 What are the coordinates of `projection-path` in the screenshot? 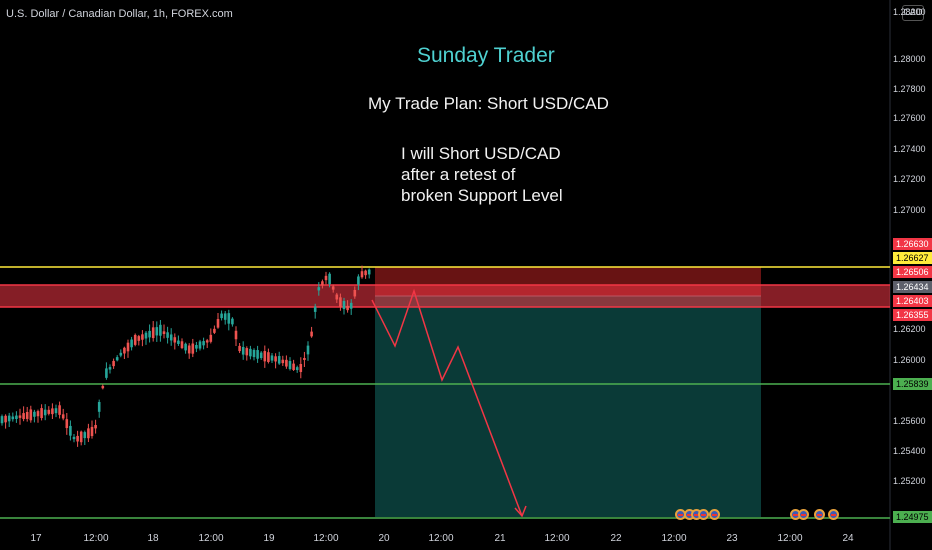 It's located at (447, 402).